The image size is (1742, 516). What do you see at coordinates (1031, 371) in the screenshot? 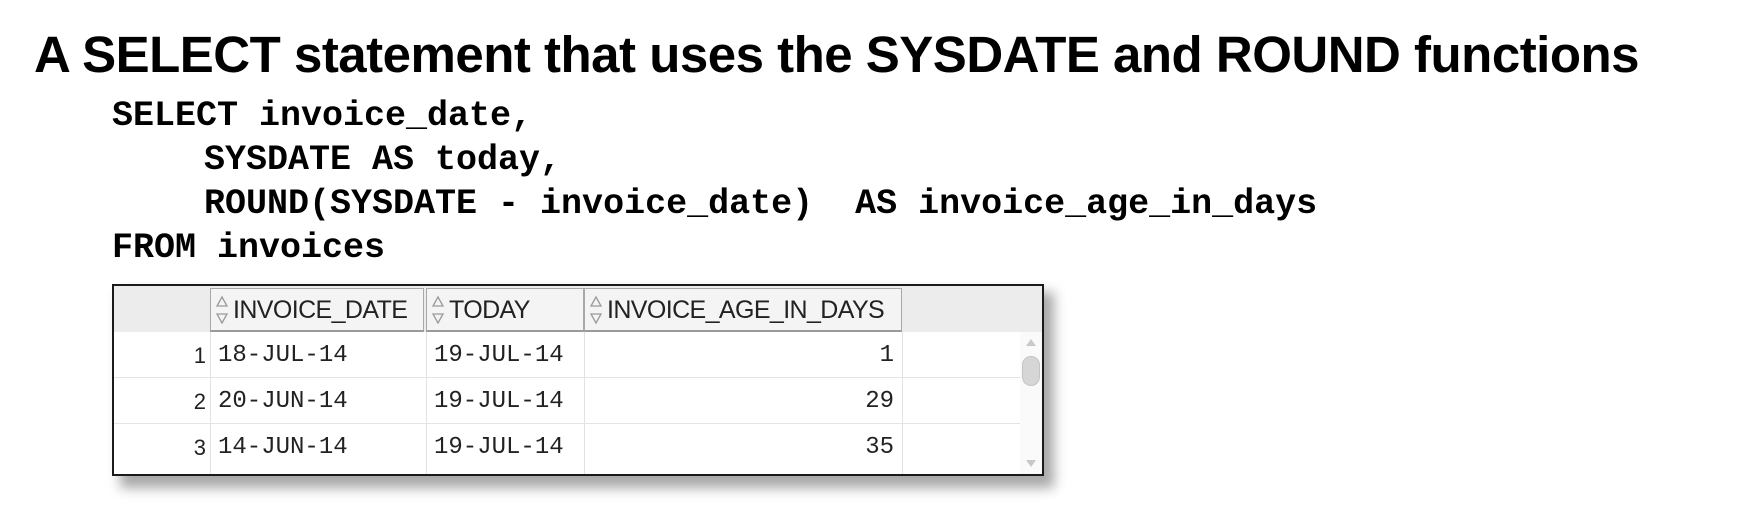
I see `scrollbar-thumb` at bounding box center [1031, 371].